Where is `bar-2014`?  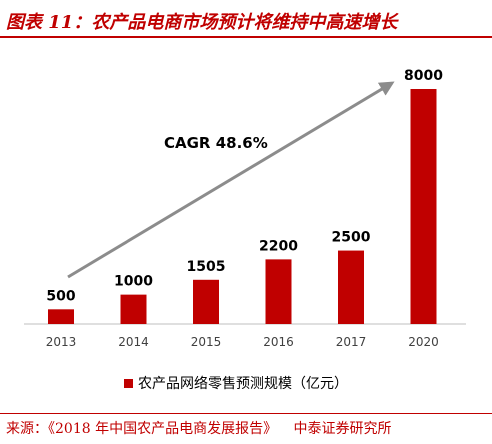
bar-2014 is located at coordinates (133, 309).